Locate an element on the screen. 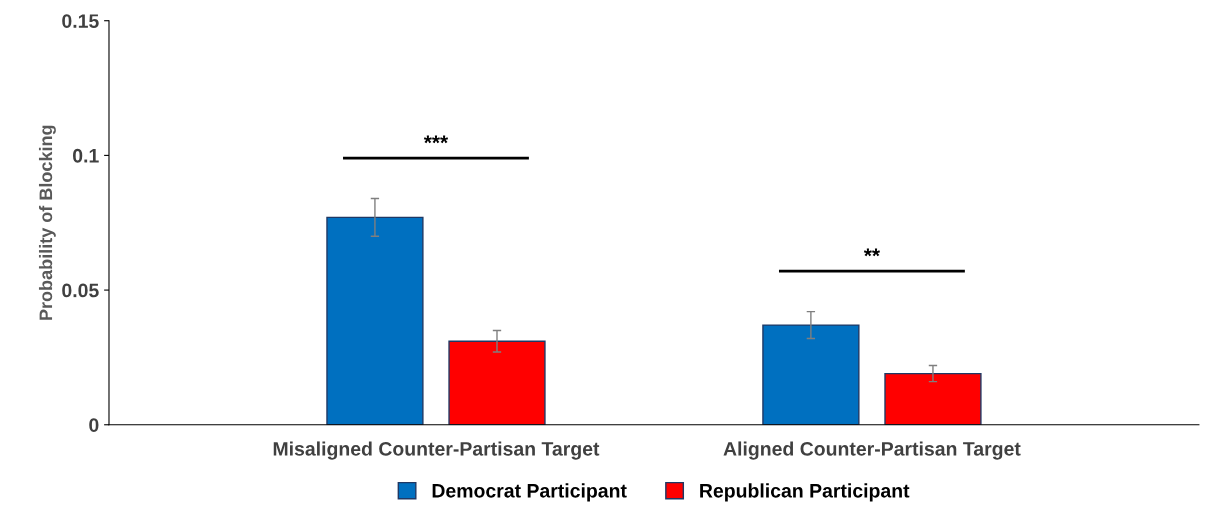 This screenshot has height=518, width=1211. y-tick-label: 0.15 is located at coordinates (80, 21).